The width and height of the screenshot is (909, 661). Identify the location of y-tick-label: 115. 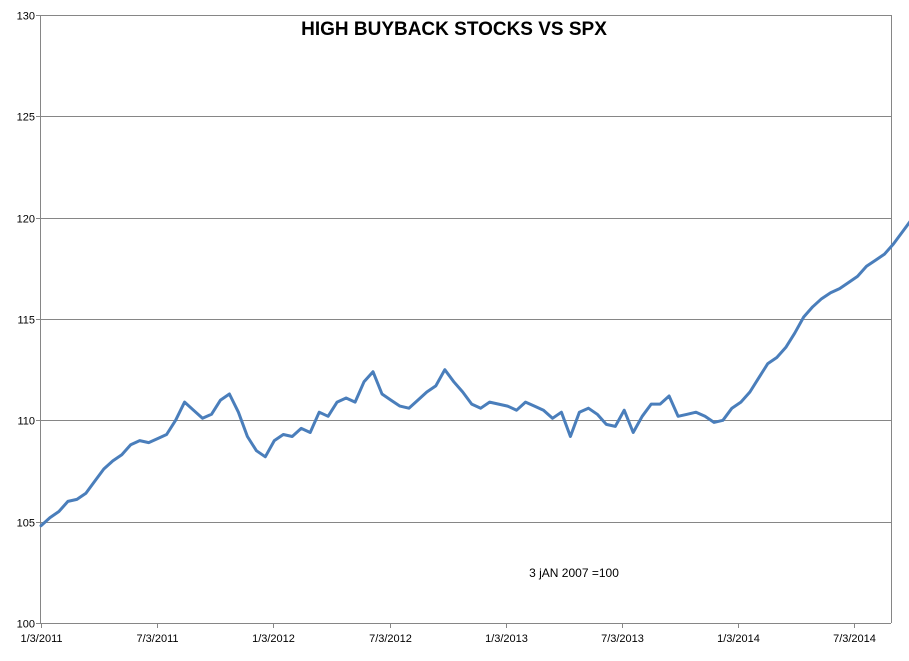
(26, 321).